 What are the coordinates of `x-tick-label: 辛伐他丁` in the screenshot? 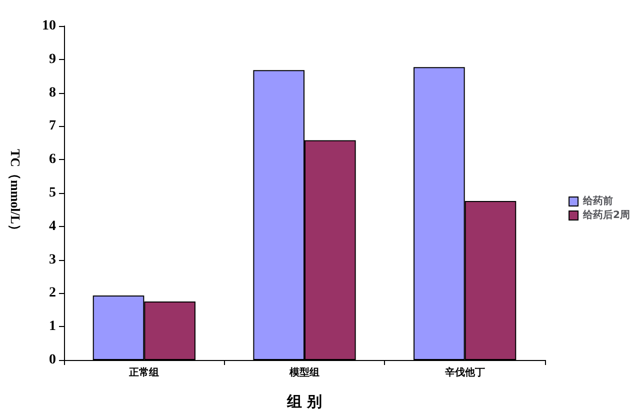 It's located at (464, 372).